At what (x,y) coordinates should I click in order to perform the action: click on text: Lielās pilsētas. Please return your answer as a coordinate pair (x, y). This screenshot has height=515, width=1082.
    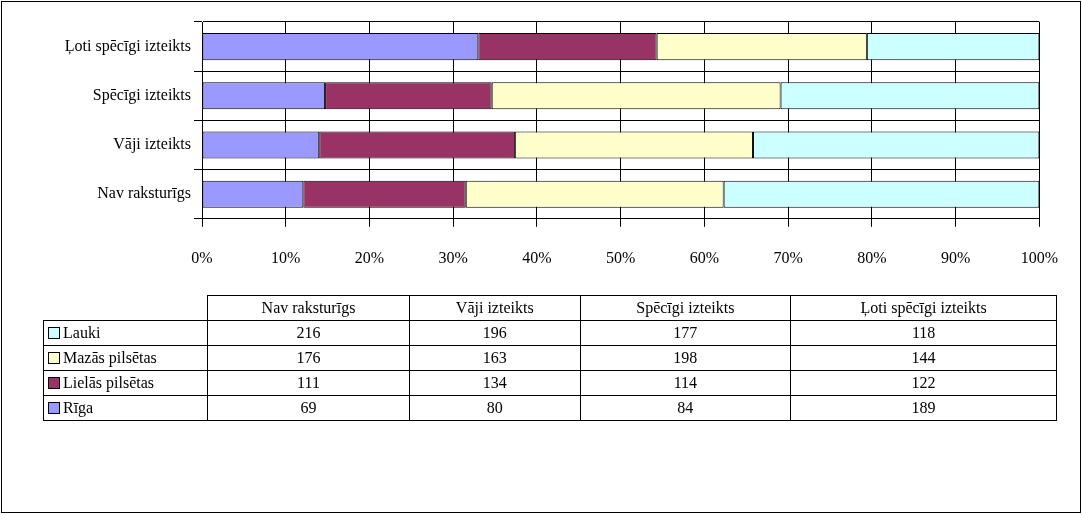
    Looking at the image, I should click on (109, 382).